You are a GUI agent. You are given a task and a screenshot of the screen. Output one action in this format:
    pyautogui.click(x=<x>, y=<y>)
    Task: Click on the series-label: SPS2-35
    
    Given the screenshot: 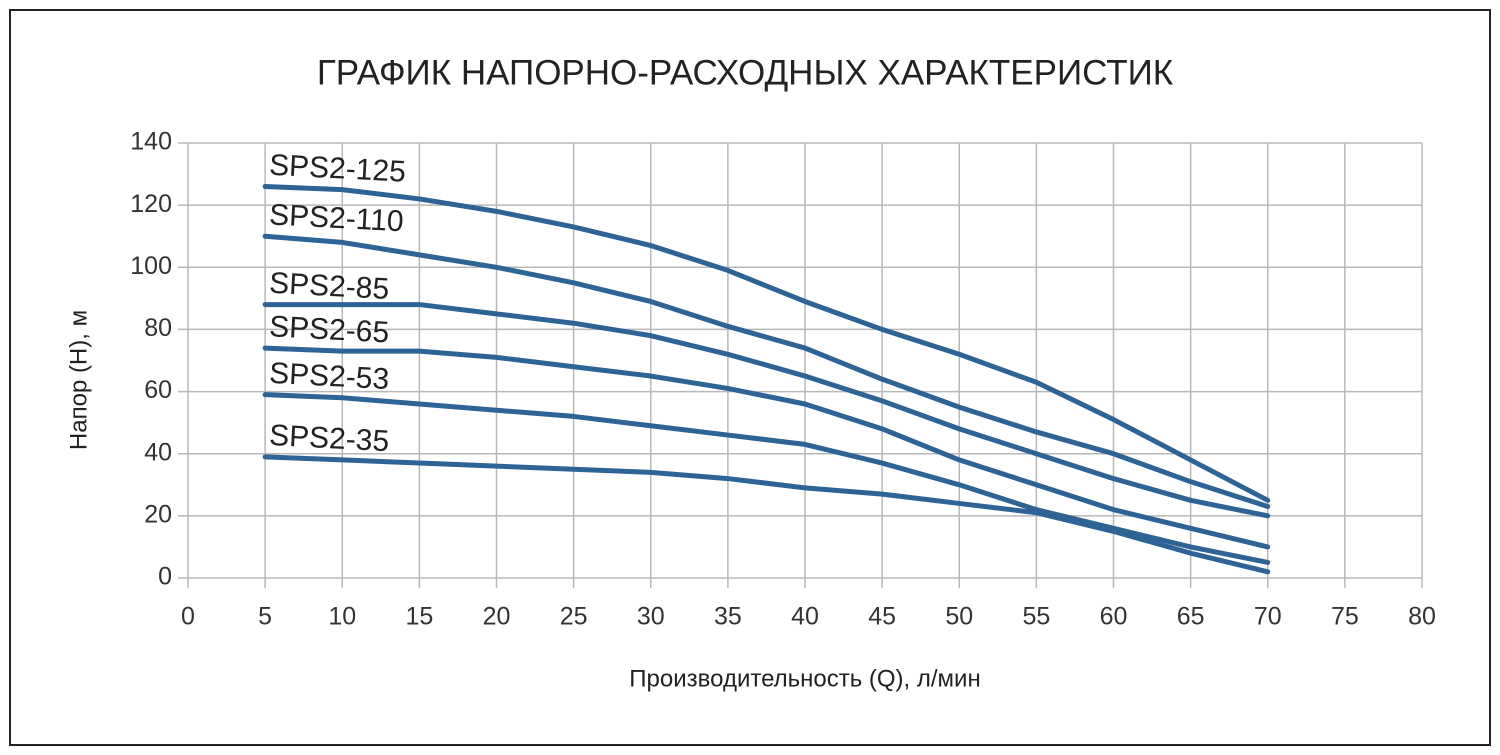 What is the action you would take?
    pyautogui.click(x=329, y=438)
    